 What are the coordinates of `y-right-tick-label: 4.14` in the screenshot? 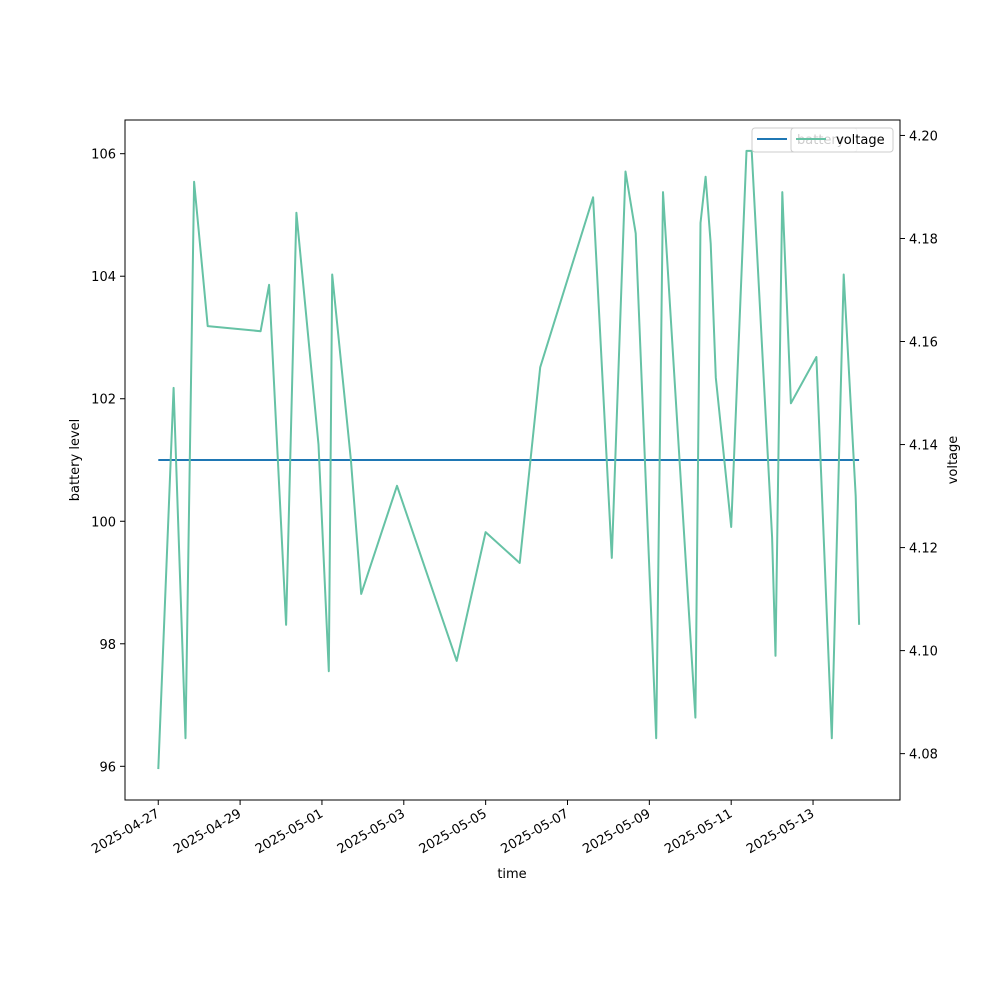 It's located at (923, 446).